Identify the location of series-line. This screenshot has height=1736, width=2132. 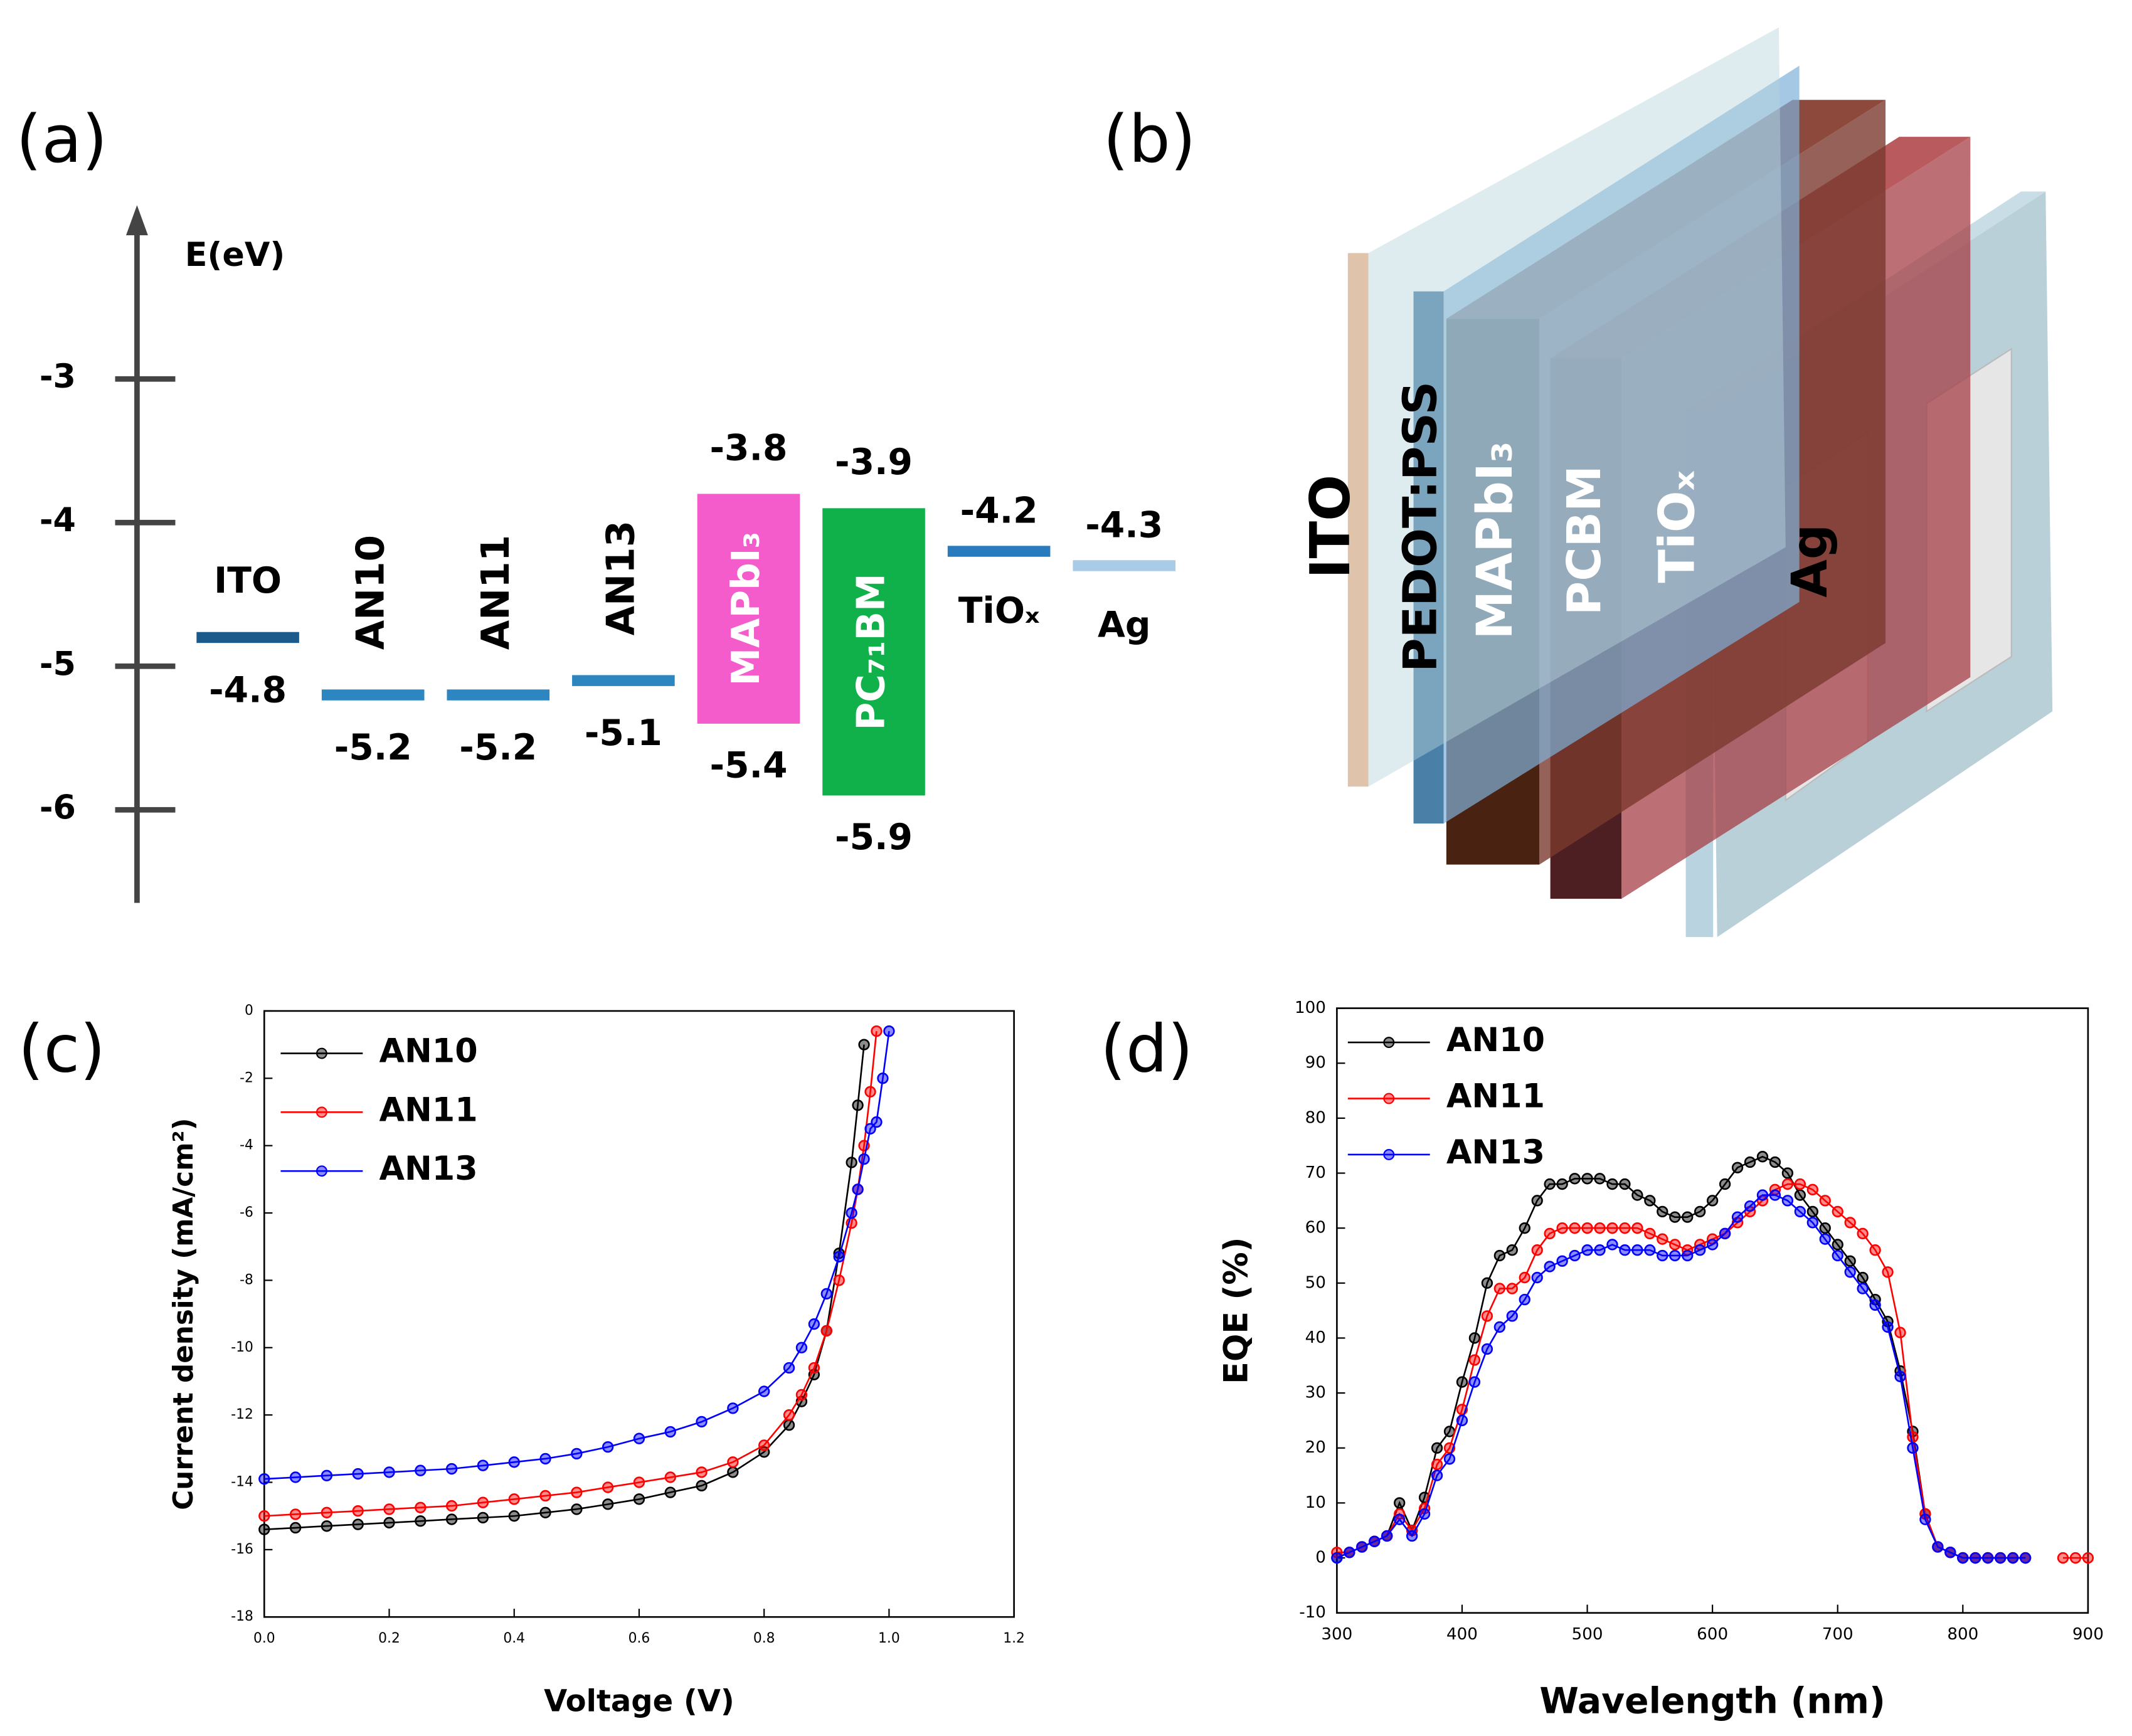
(577, 1256).